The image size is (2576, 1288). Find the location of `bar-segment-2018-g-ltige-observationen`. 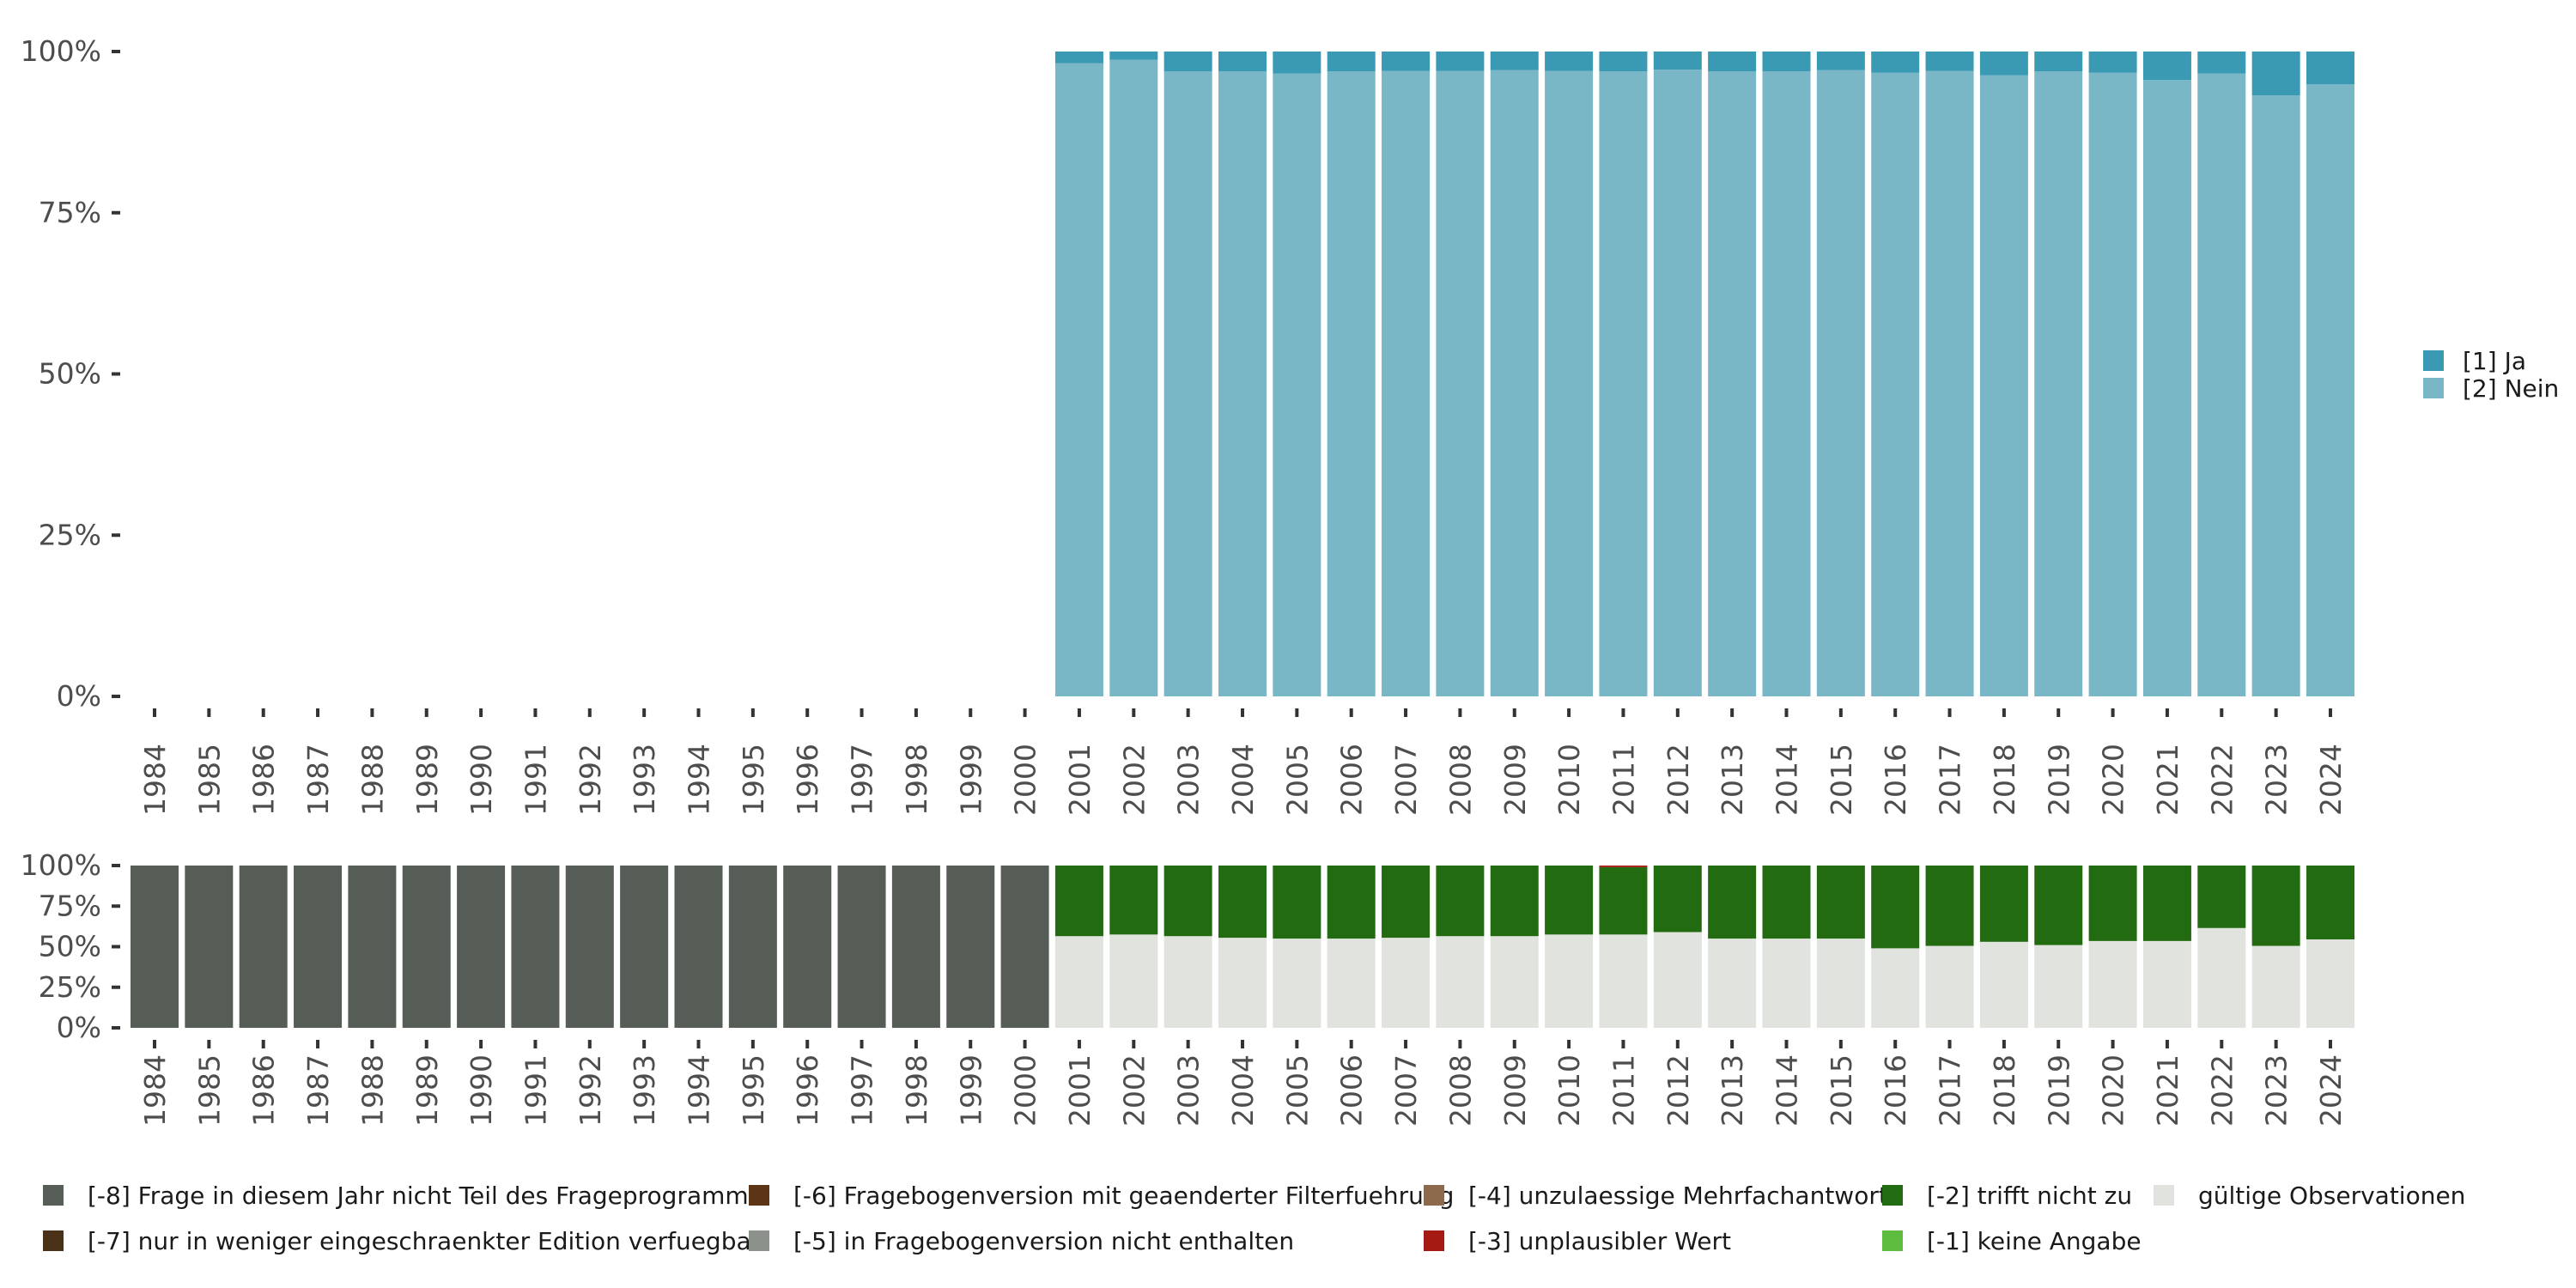

bar-segment-2018-g-ltige-observationen is located at coordinates (2004, 984).